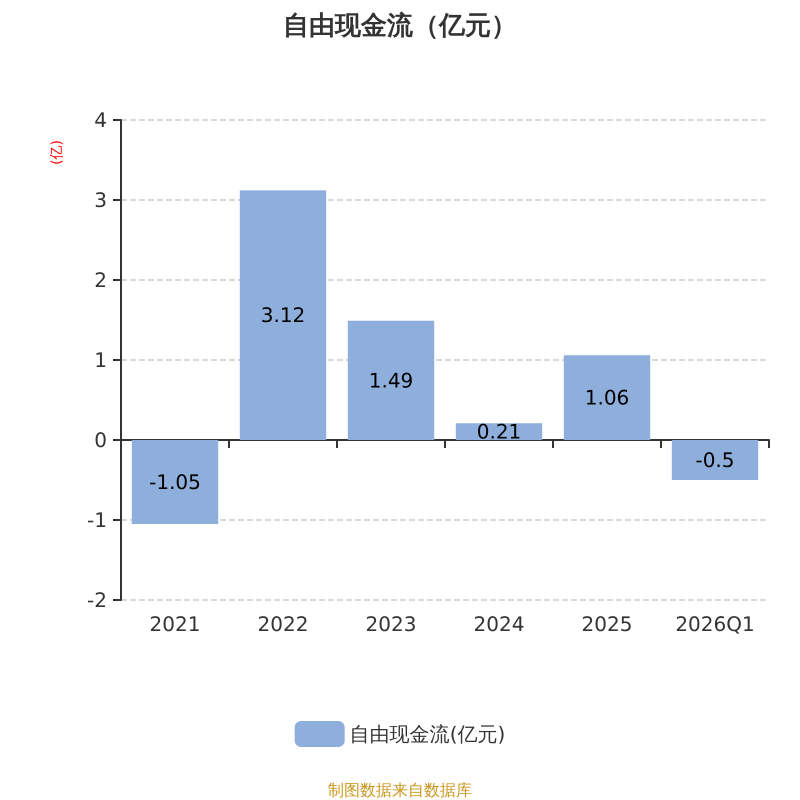 This screenshot has width=800, height=800. I want to click on x-tick-label: 2021, so click(175, 624).